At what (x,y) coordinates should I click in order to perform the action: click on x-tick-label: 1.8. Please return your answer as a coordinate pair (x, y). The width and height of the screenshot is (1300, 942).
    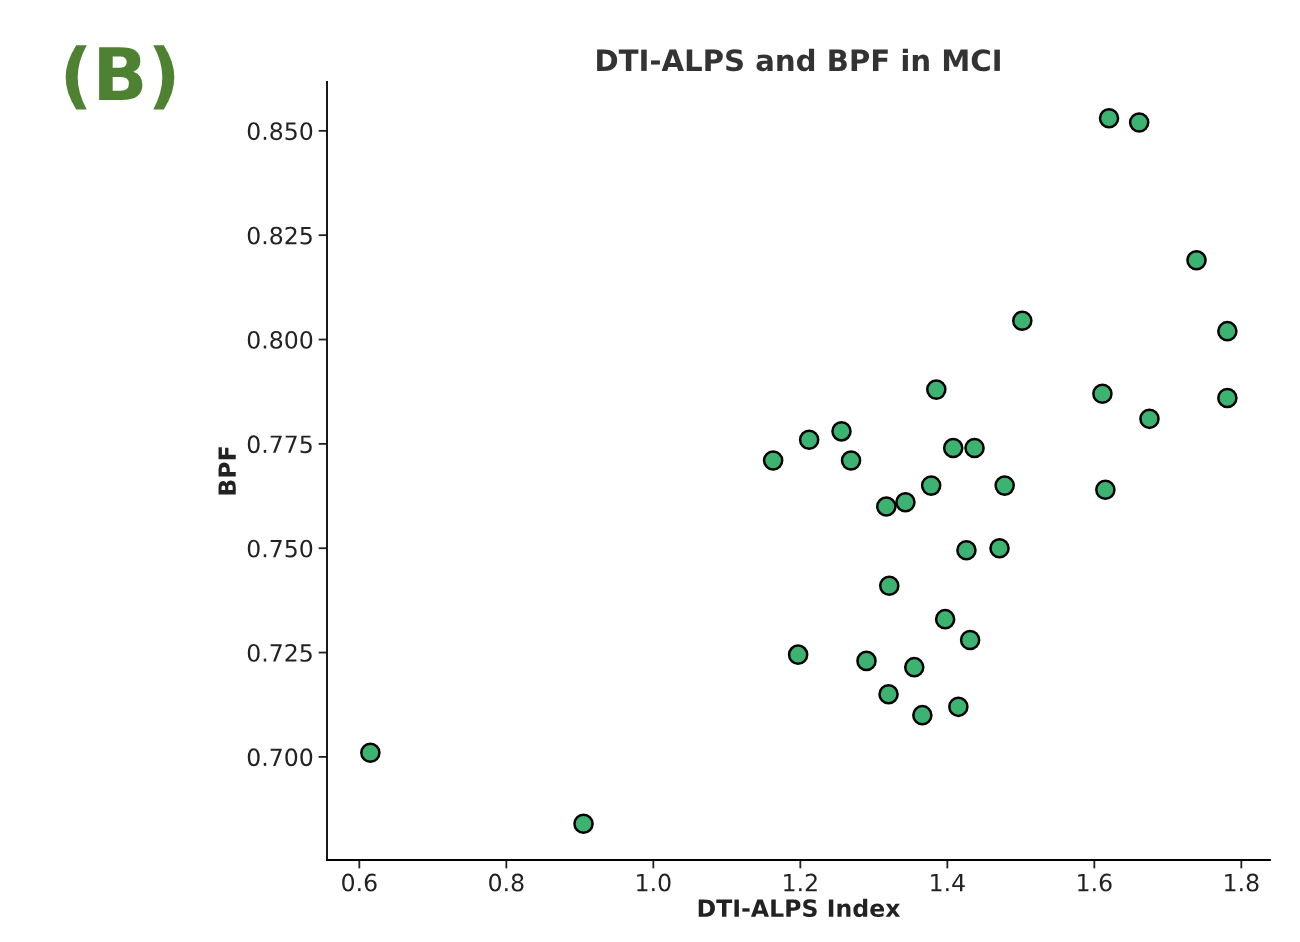
    Looking at the image, I should click on (1242, 882).